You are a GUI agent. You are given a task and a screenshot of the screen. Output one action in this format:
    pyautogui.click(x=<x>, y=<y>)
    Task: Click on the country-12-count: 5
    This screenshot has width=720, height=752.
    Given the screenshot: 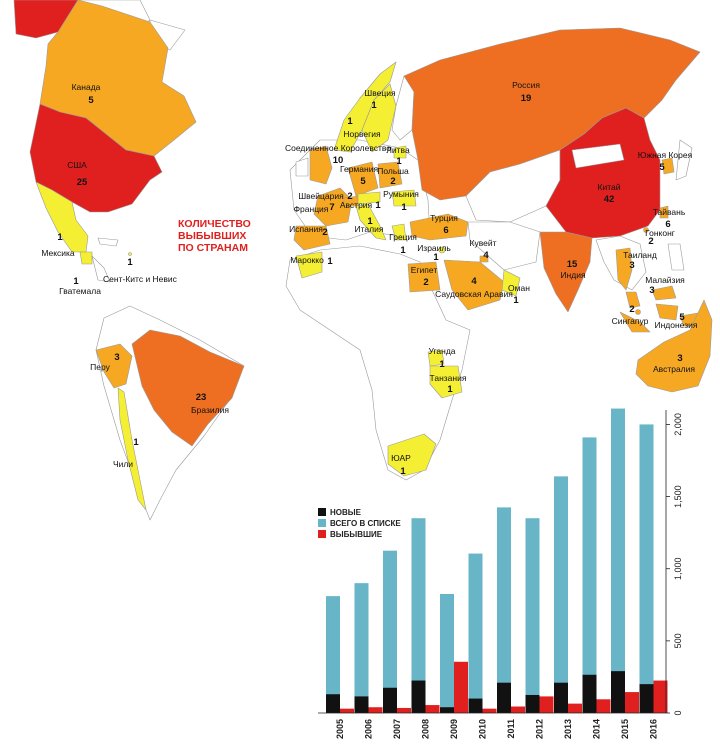 What is the action you would take?
    pyautogui.click(x=363, y=181)
    